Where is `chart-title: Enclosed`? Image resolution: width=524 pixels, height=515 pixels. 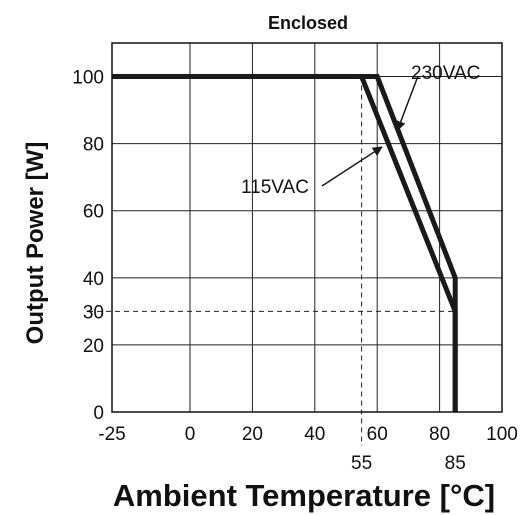 chart-title: Enclosed is located at coordinates (308, 23).